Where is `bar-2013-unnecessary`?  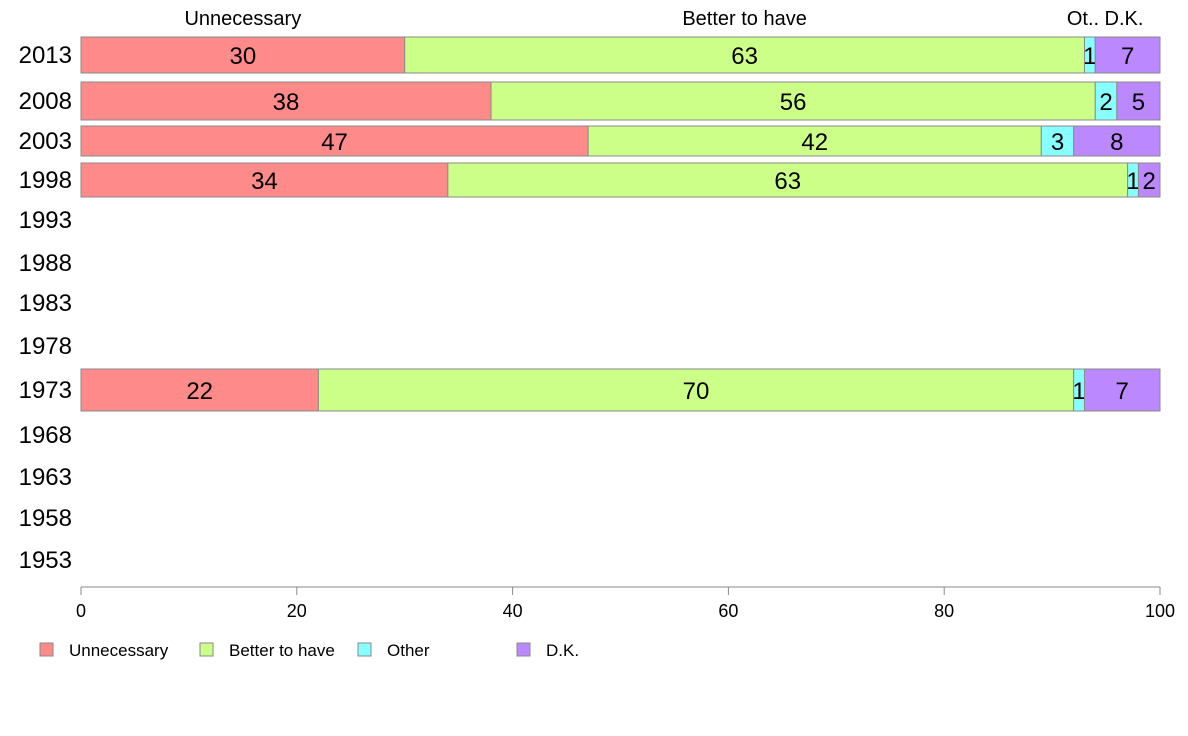
bar-2013-unnecessary is located at coordinates (243, 55).